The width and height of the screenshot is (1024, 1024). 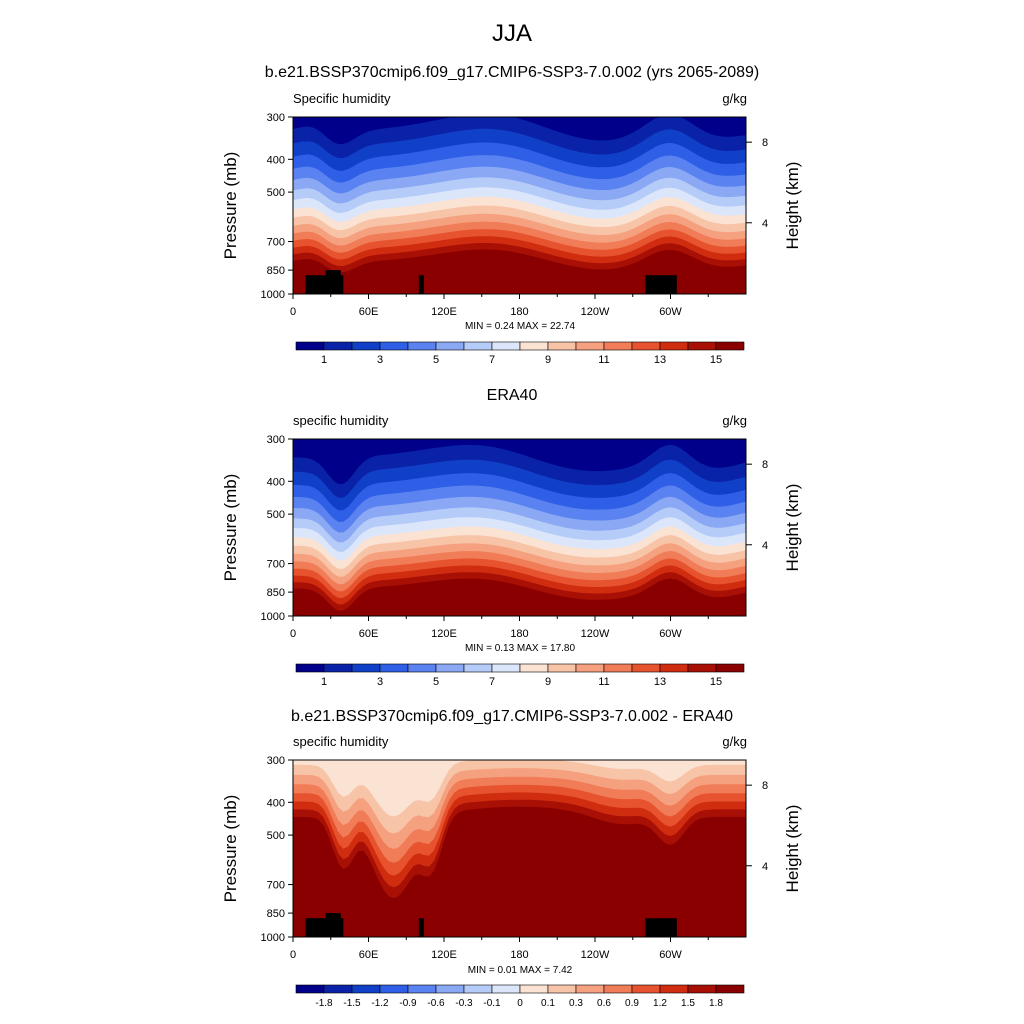 What do you see at coordinates (520, 648) in the screenshot?
I see `panel-2-stats: MIN = 0.13 MAX = 17.80` at bounding box center [520, 648].